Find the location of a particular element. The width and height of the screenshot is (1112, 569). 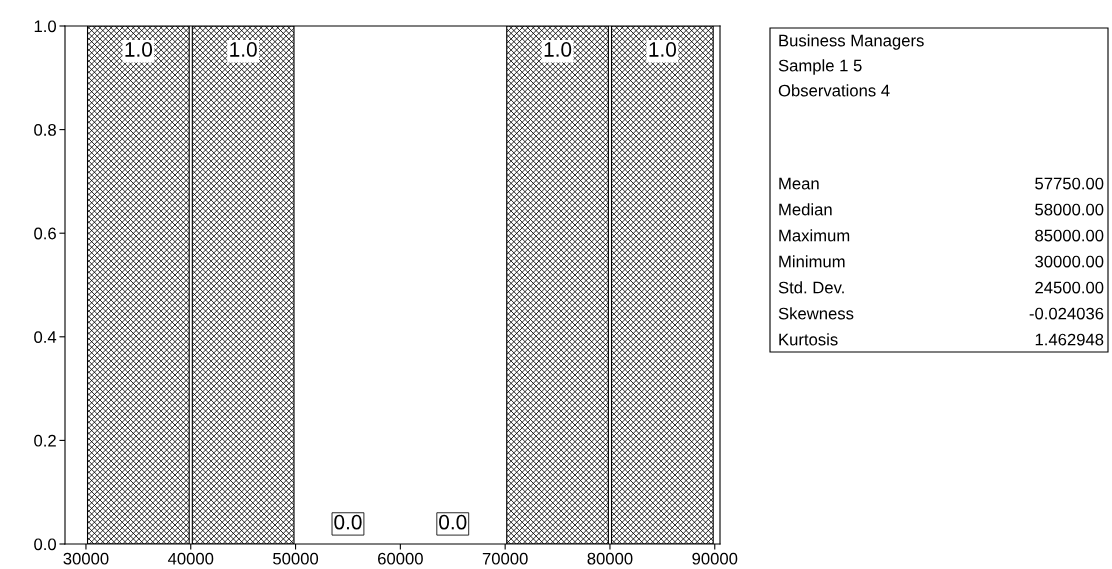

text: Kurtosis 1.462948 is located at coordinates (941, 339).